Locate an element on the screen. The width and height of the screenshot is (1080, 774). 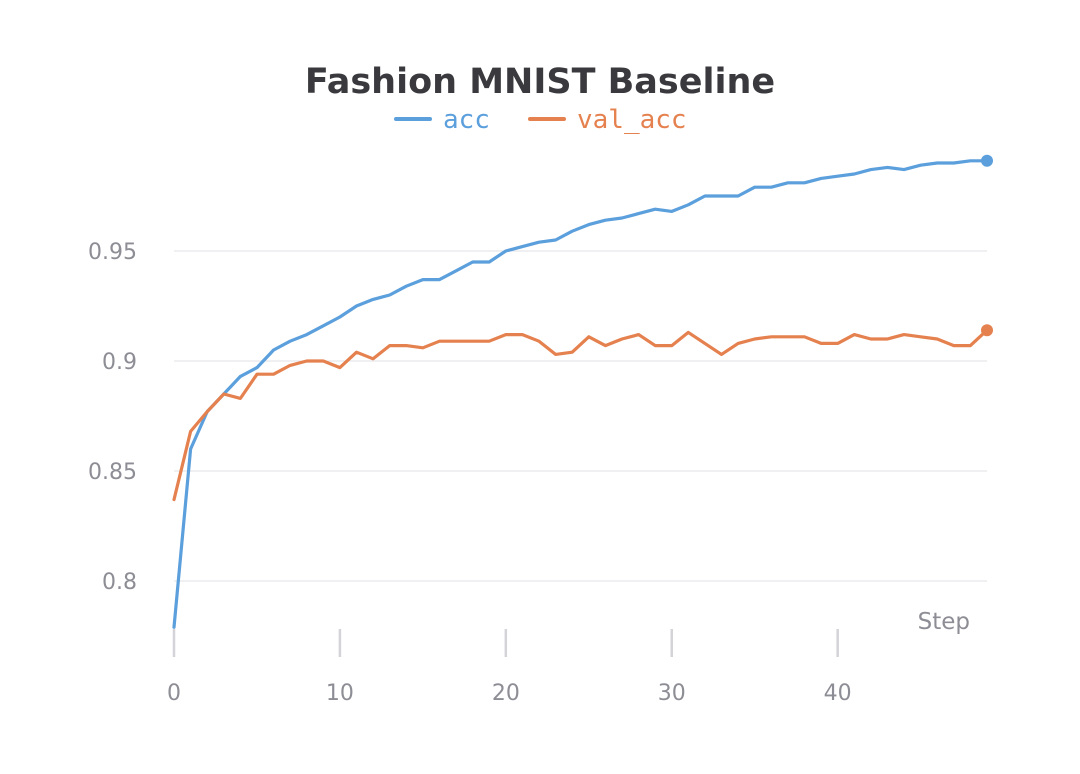
legend-label-acc: acc is located at coordinates (466, 120).